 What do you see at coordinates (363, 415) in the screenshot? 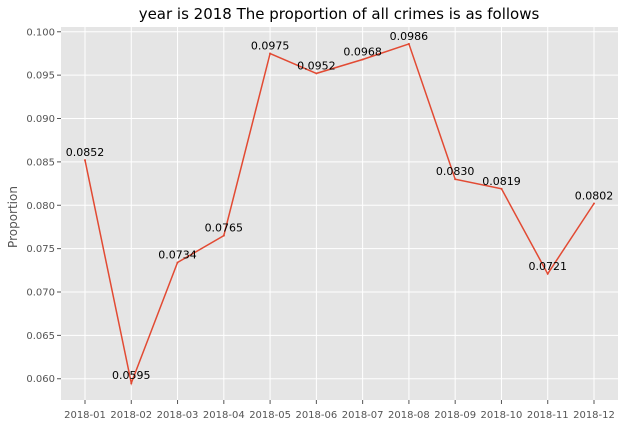
I see `x-tick-label: 2018-07` at bounding box center [363, 415].